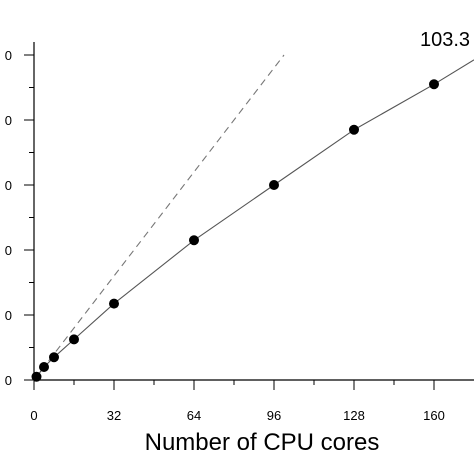 This screenshot has height=474, width=474. What do you see at coordinates (194, 415) in the screenshot?
I see `x-tick-label: 64` at bounding box center [194, 415].